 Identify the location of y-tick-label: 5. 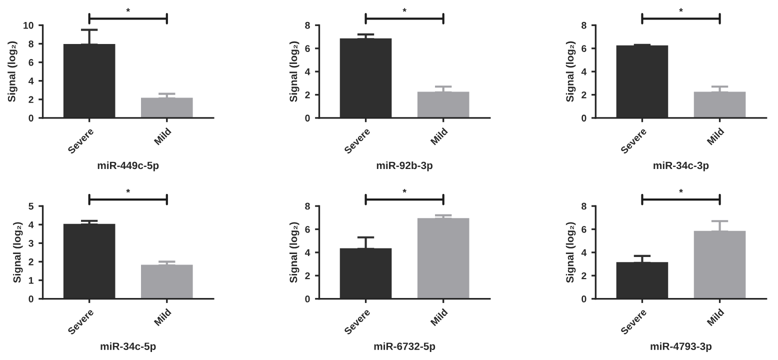
(31, 206).